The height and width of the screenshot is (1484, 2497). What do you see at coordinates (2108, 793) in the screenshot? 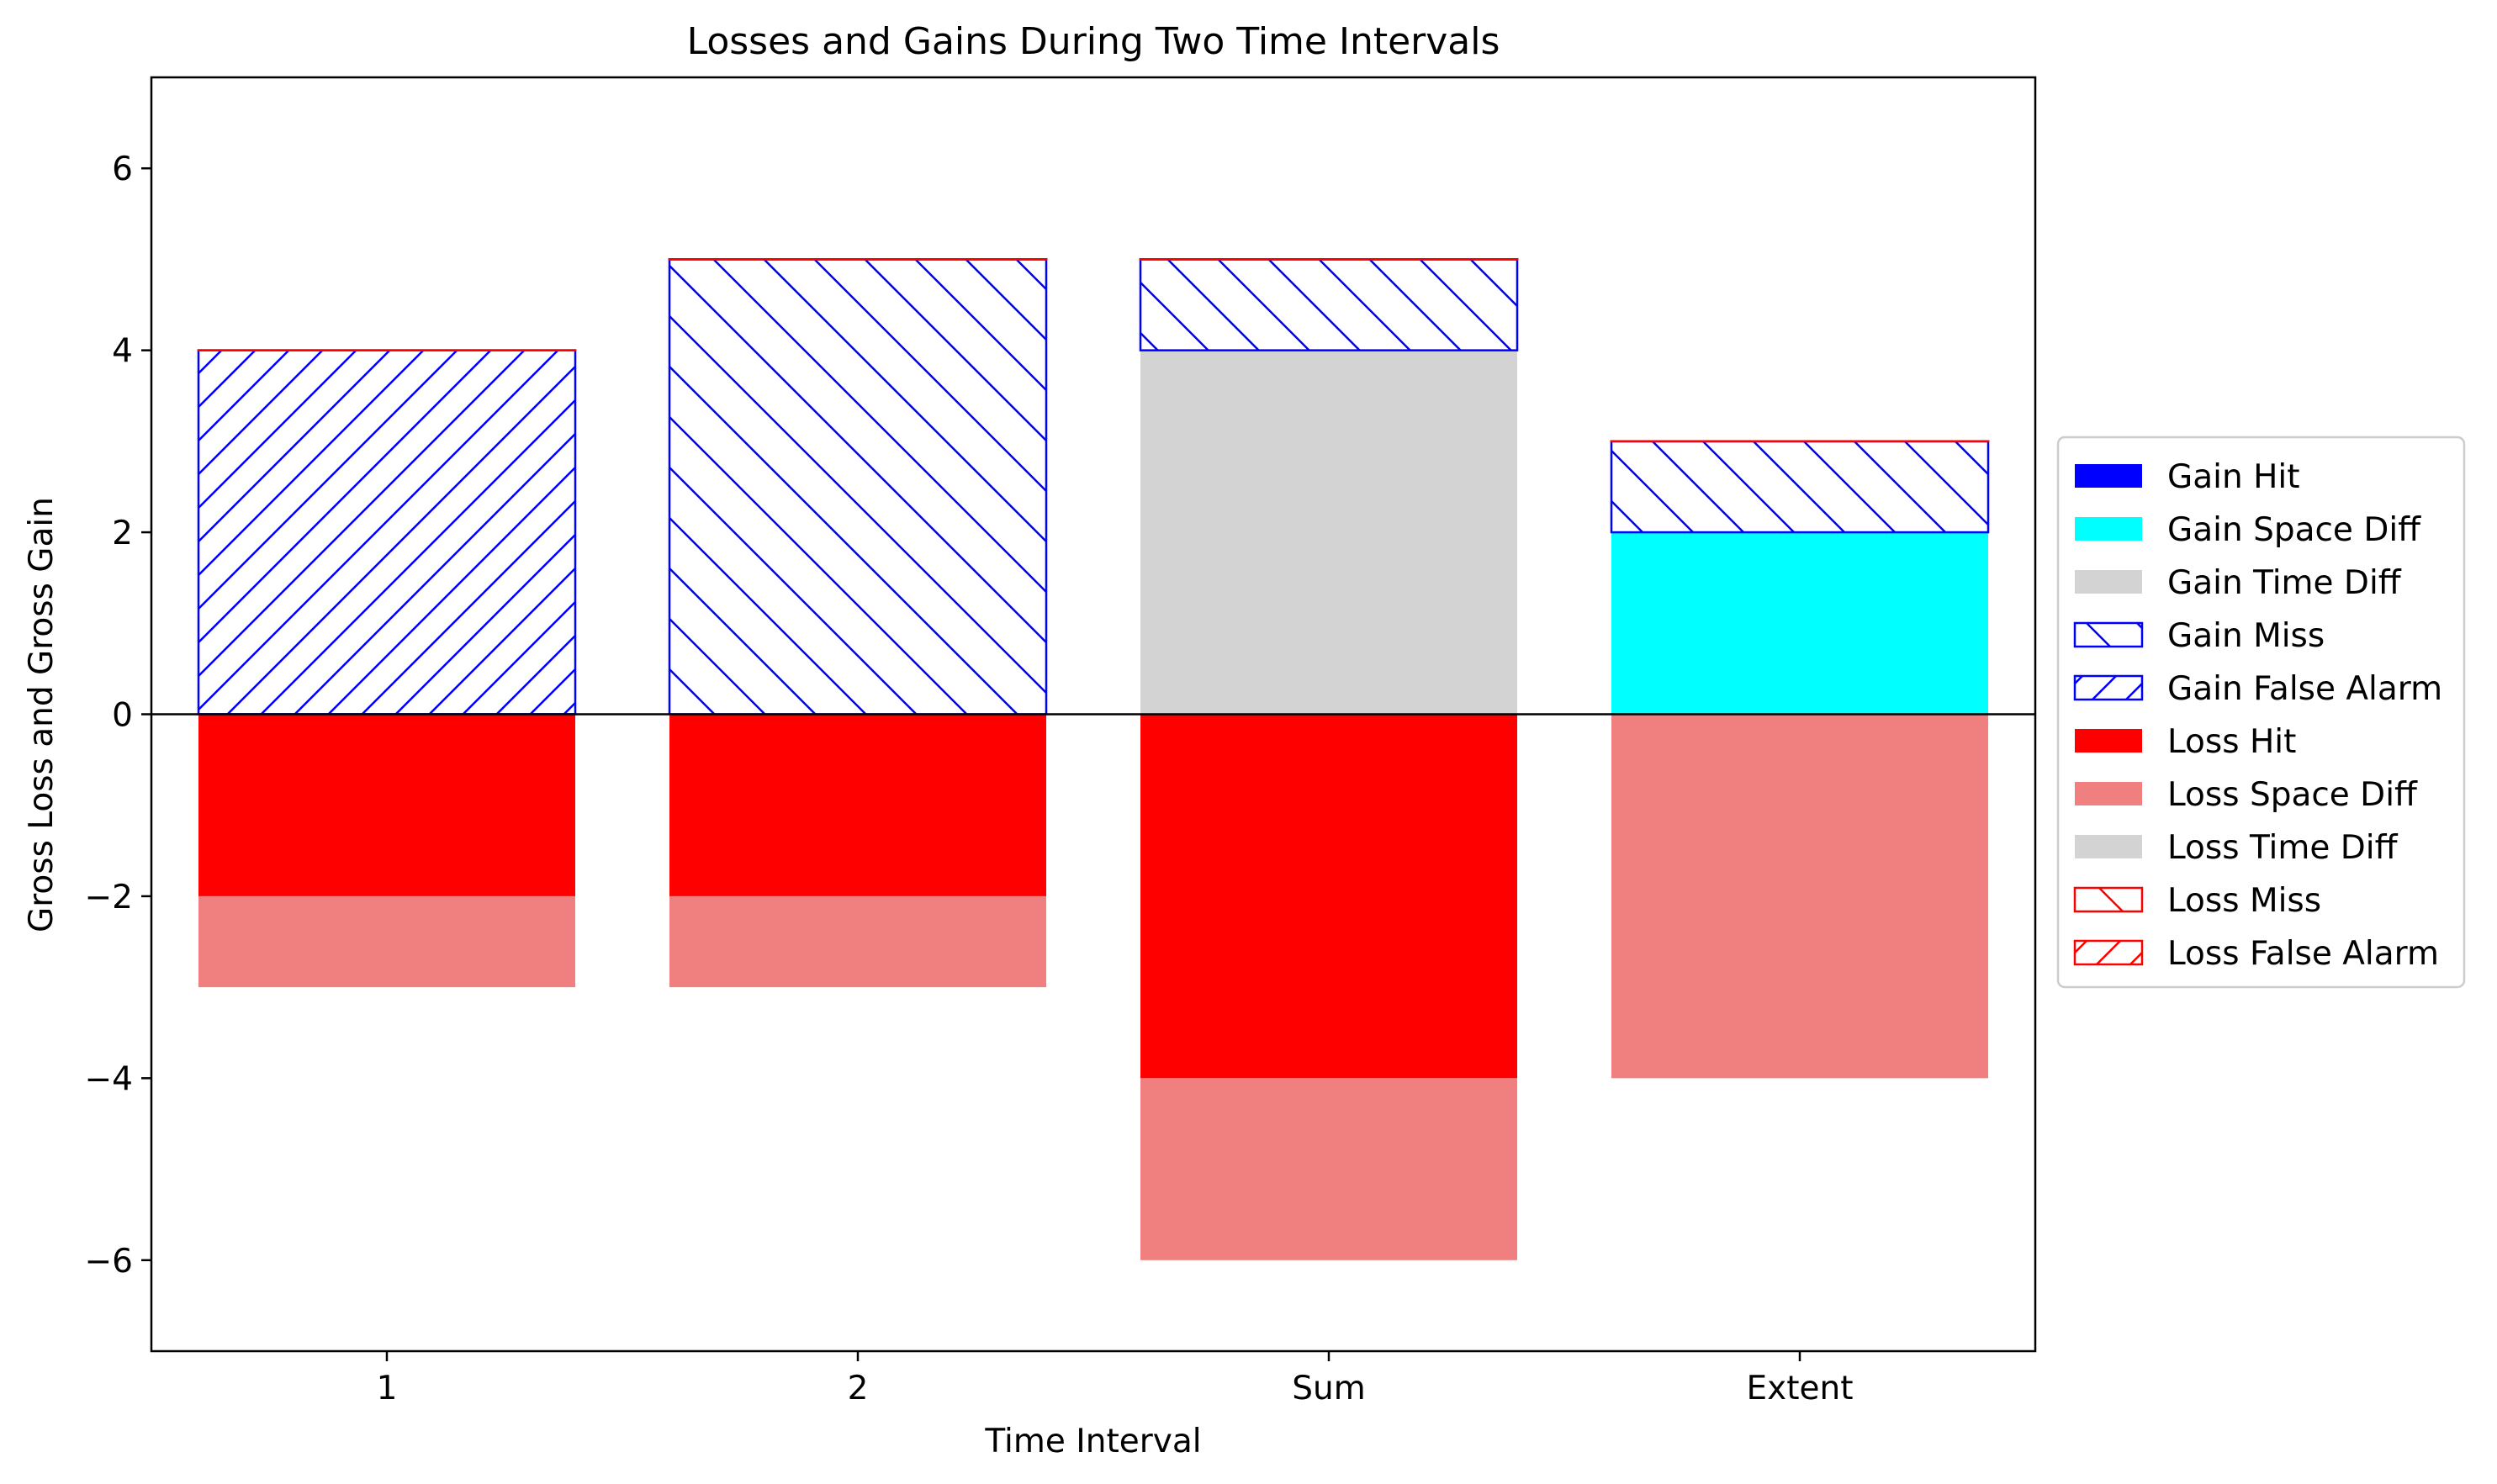
I see `legend-swatch-loss-space-diff` at bounding box center [2108, 793].